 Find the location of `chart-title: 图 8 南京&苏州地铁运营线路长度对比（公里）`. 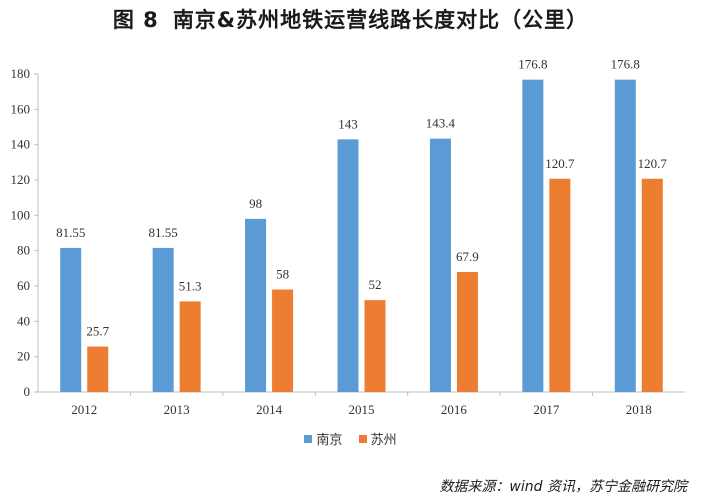

chart-title: 图 8 南京&苏州地铁运营线路长度对比（公里） is located at coordinates (350, 19).